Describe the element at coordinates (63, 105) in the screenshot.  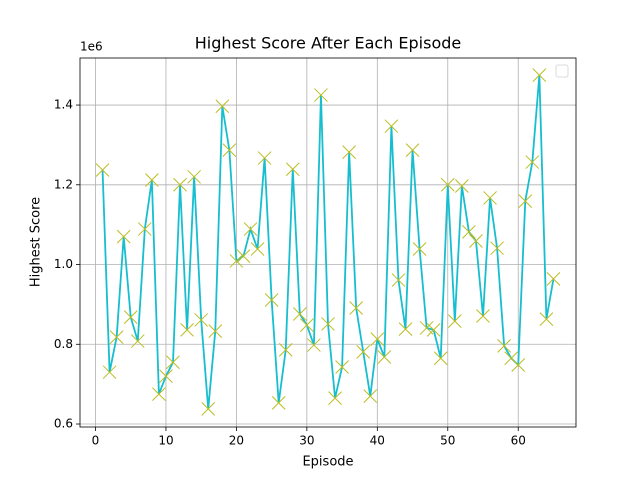
I see `y-tick-label: 1.4` at that location.